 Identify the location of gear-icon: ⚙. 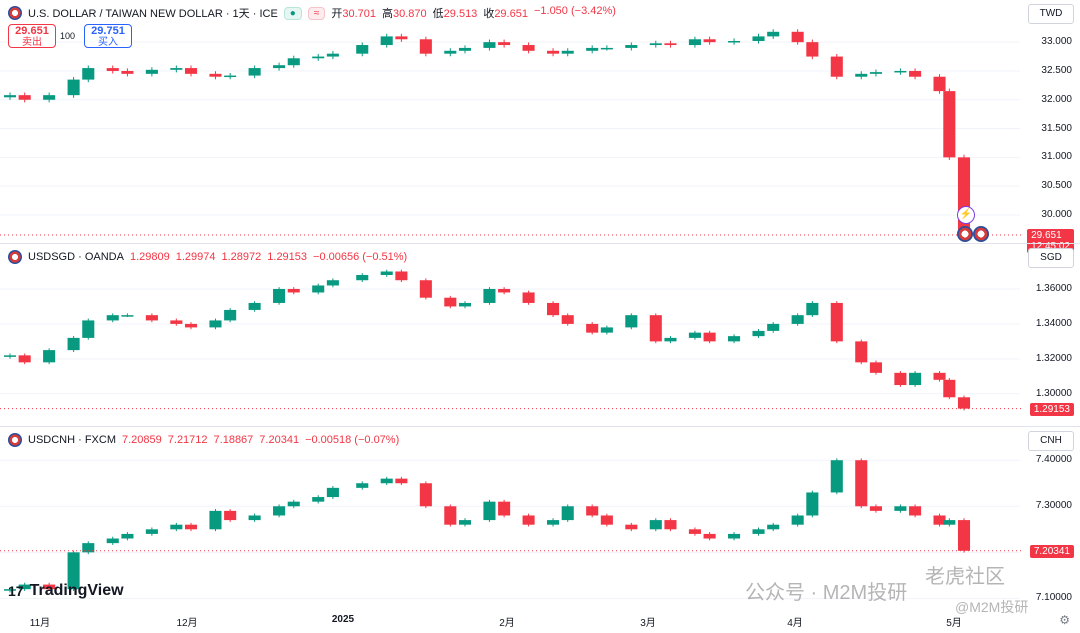
(1064, 620).